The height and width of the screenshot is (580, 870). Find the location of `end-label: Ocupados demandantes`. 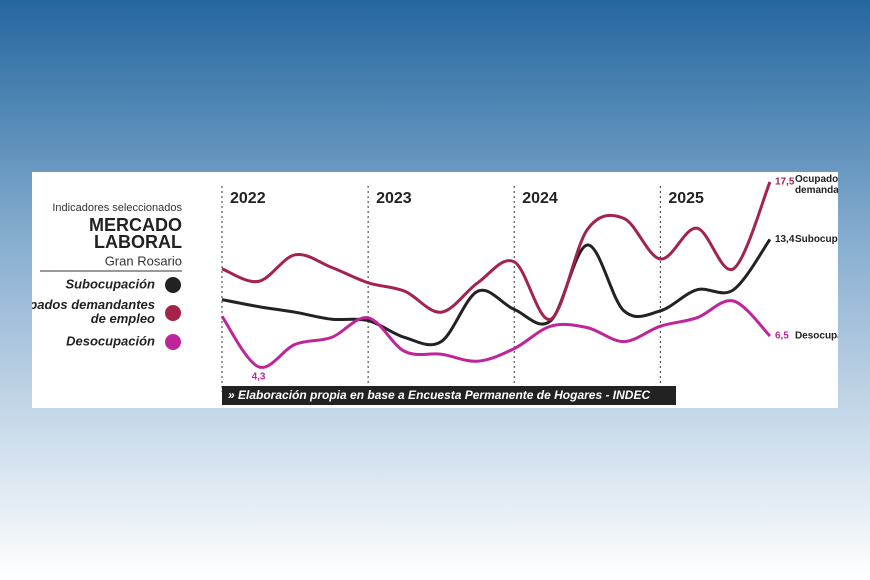

end-label: Ocupados demandantes is located at coordinates (827, 185).